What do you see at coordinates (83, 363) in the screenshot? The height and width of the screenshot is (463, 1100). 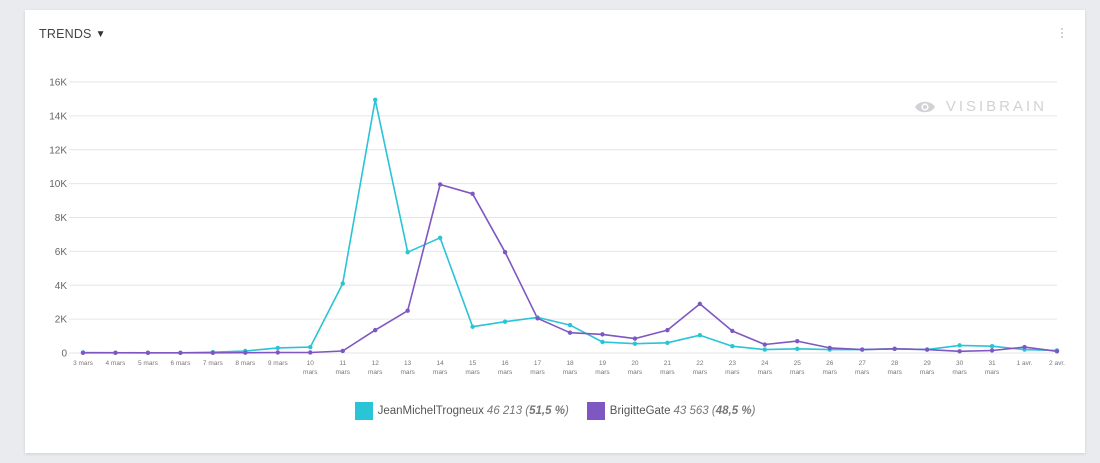 I see `x-tick-label: 3 mars` at bounding box center [83, 363].